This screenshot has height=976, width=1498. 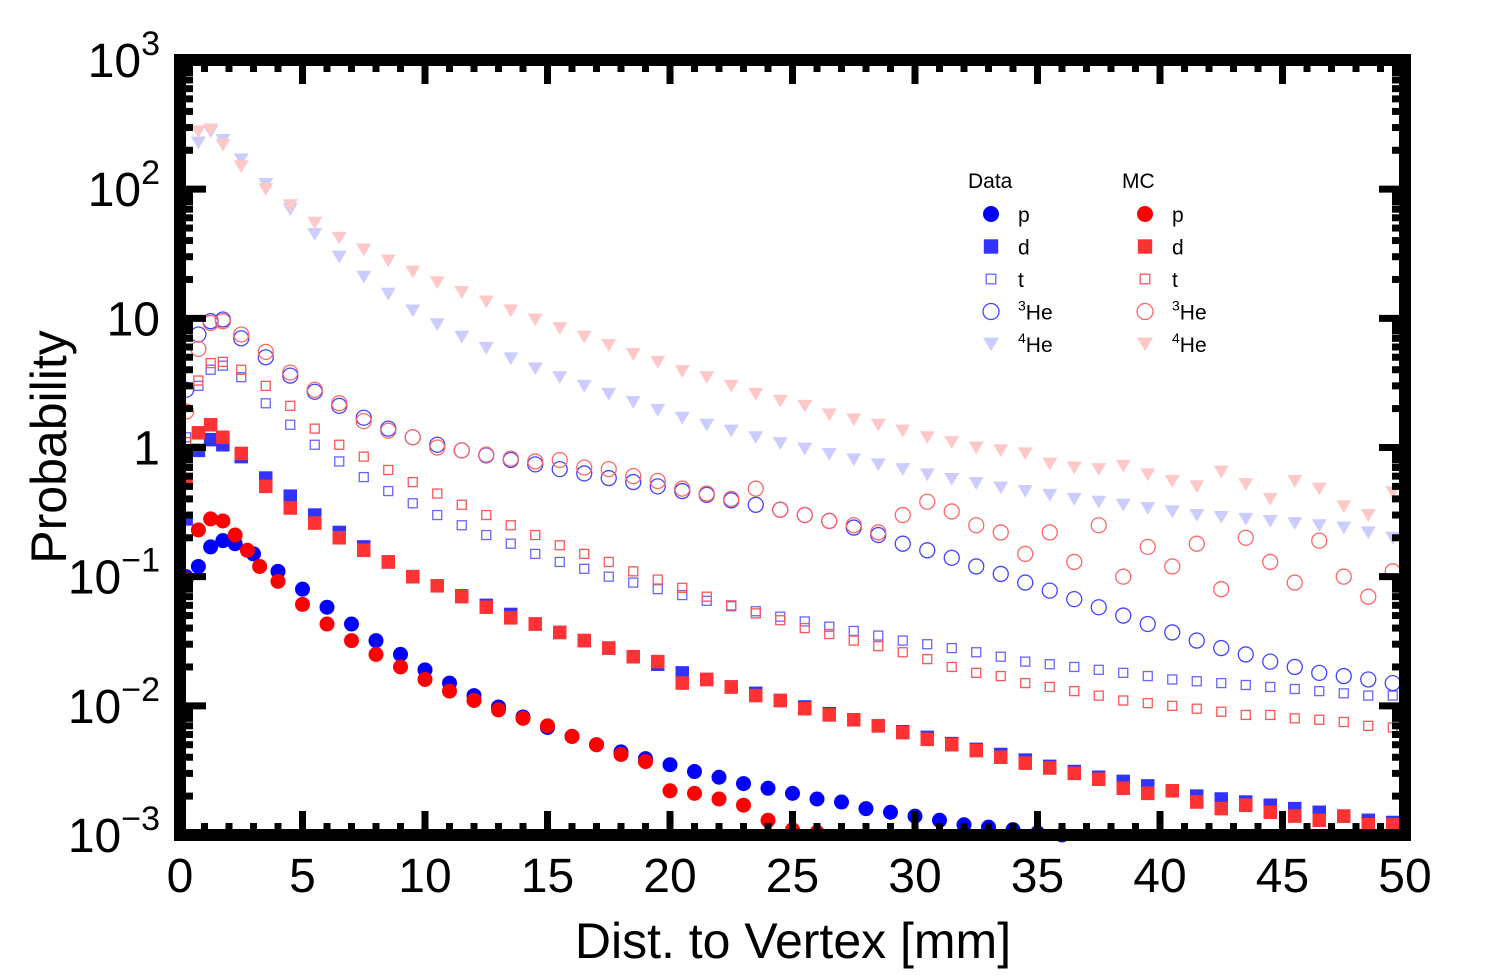 What do you see at coordinates (1189, 311) in the screenshot?
I see `legend-label: 3He` at bounding box center [1189, 311].